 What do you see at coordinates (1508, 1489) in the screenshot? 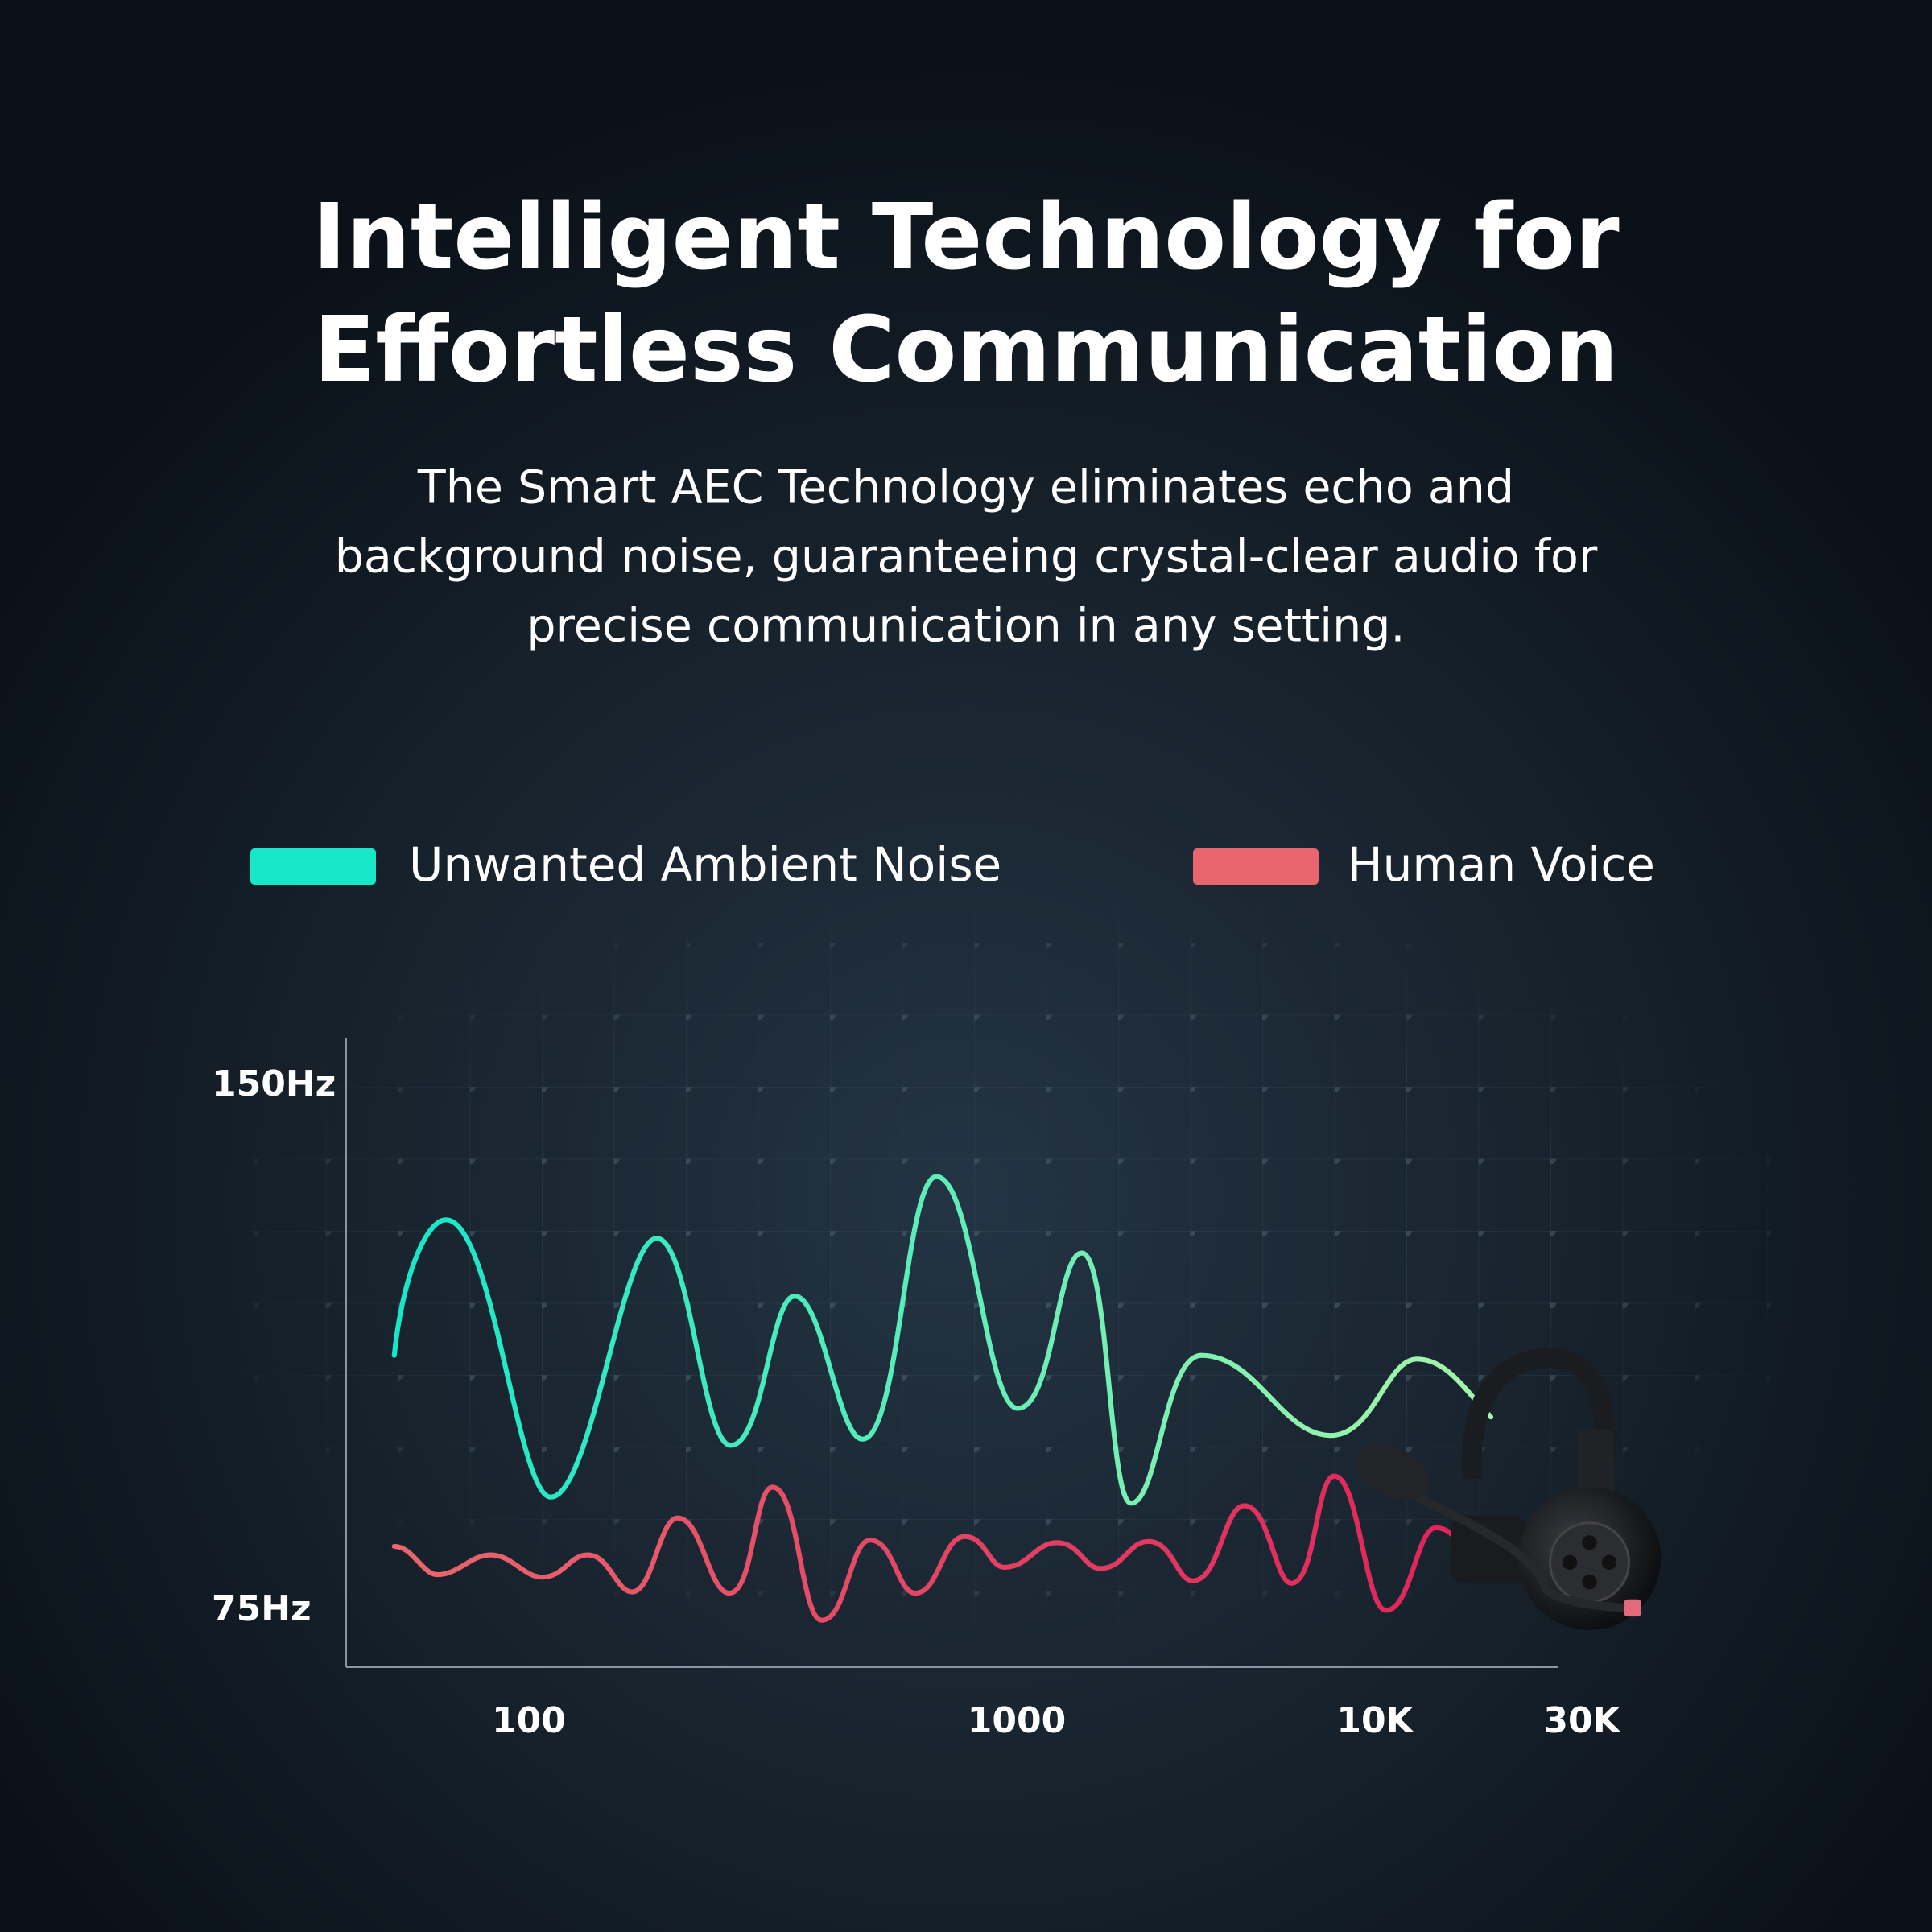
I see `headset` at bounding box center [1508, 1489].